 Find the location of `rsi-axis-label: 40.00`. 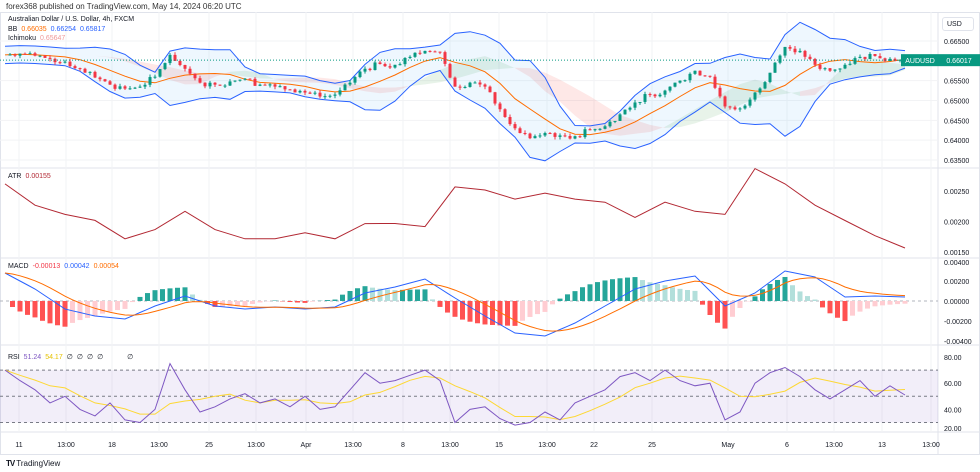

rsi-axis-label: 40.00 is located at coordinates (953, 410).